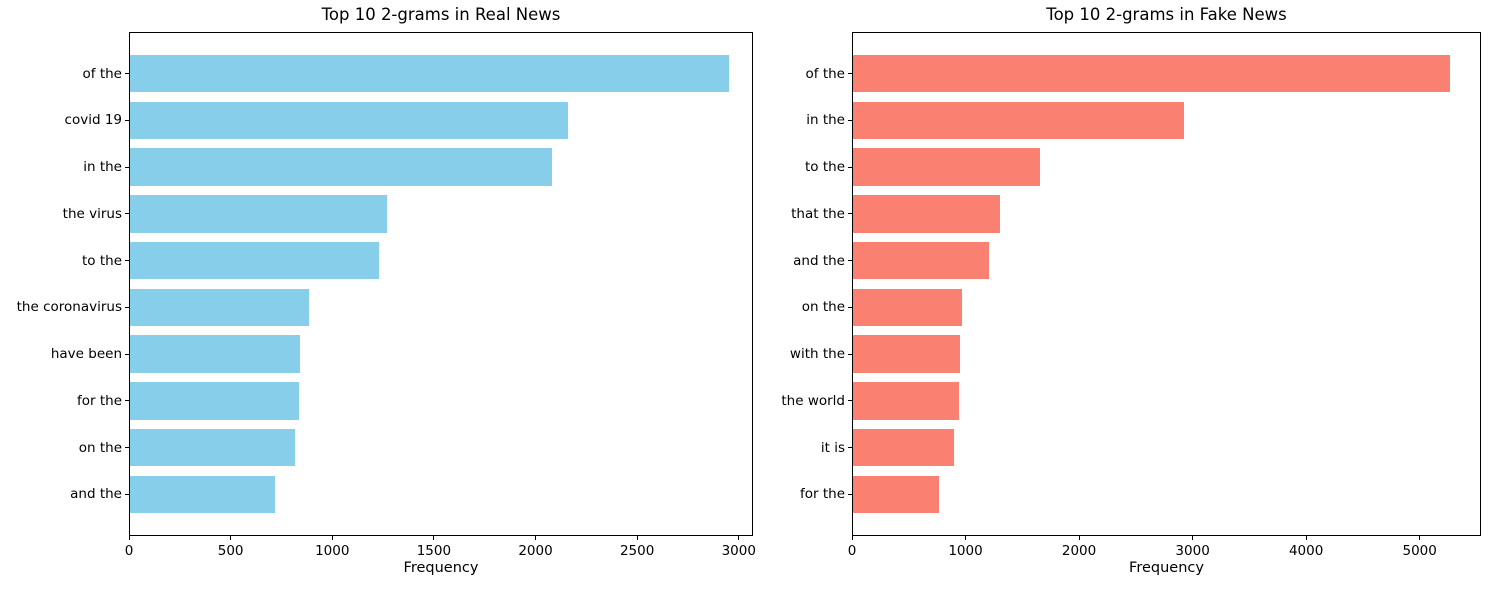 The height and width of the screenshot is (590, 1489). I want to click on x-tick-label: 1500, so click(434, 551).